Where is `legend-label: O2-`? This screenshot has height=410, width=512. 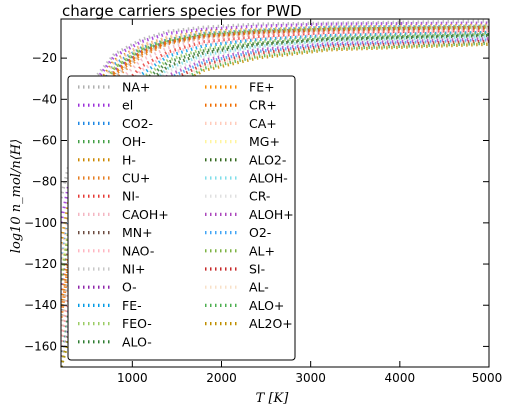 legend-label: O2- is located at coordinates (260, 232).